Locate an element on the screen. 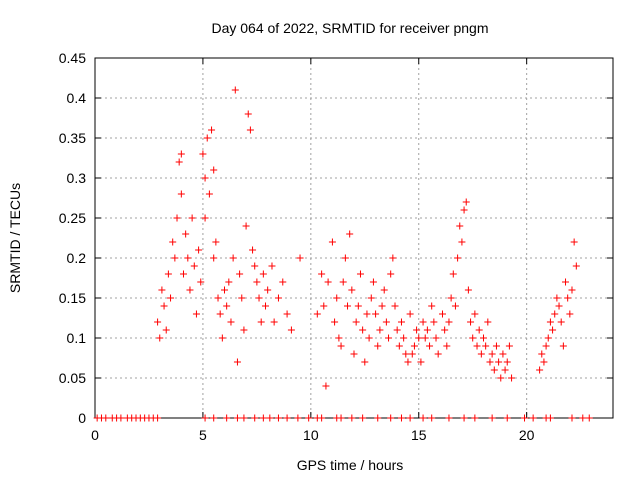 This screenshot has width=640, height=480. y-tick-label: 0.3 is located at coordinates (77, 178).